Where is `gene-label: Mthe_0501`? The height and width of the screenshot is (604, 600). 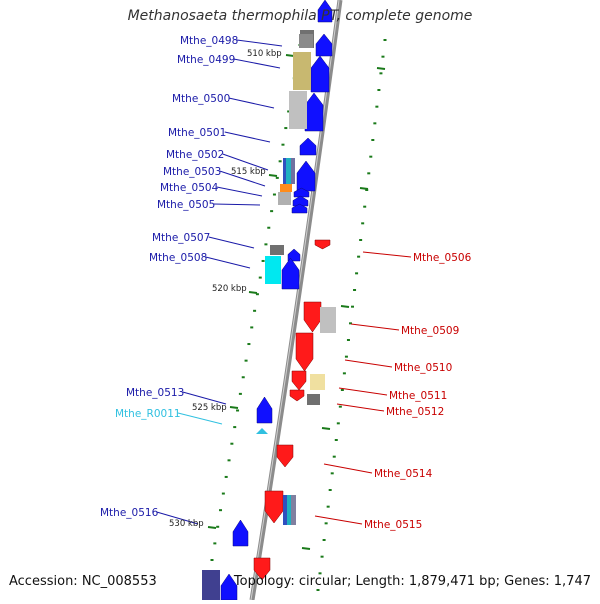 gene-label: Mthe_0501 is located at coordinates (197, 133).